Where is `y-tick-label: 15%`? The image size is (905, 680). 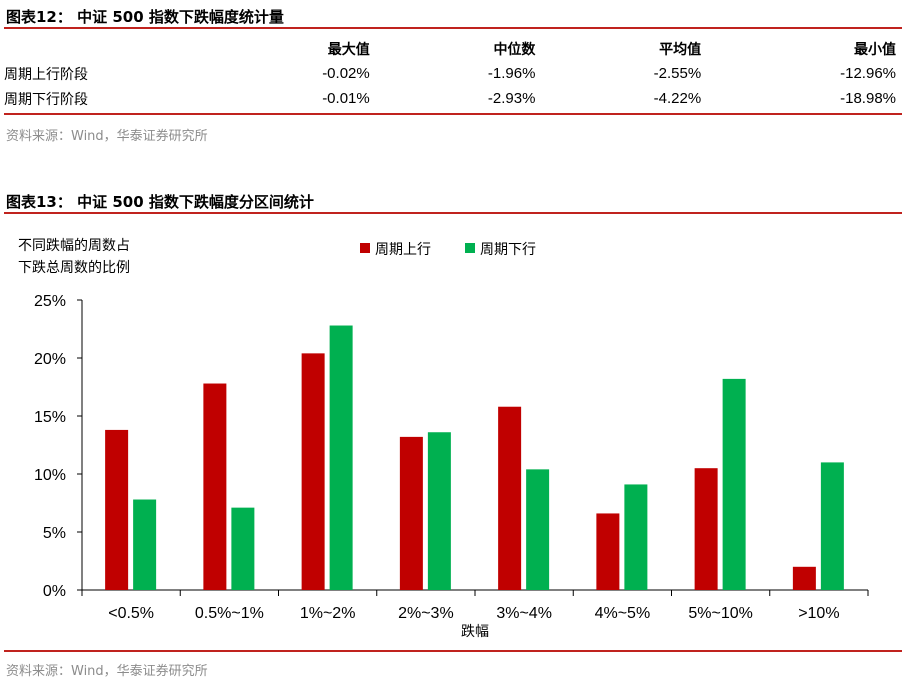
y-tick-label: 15% is located at coordinates (50, 417).